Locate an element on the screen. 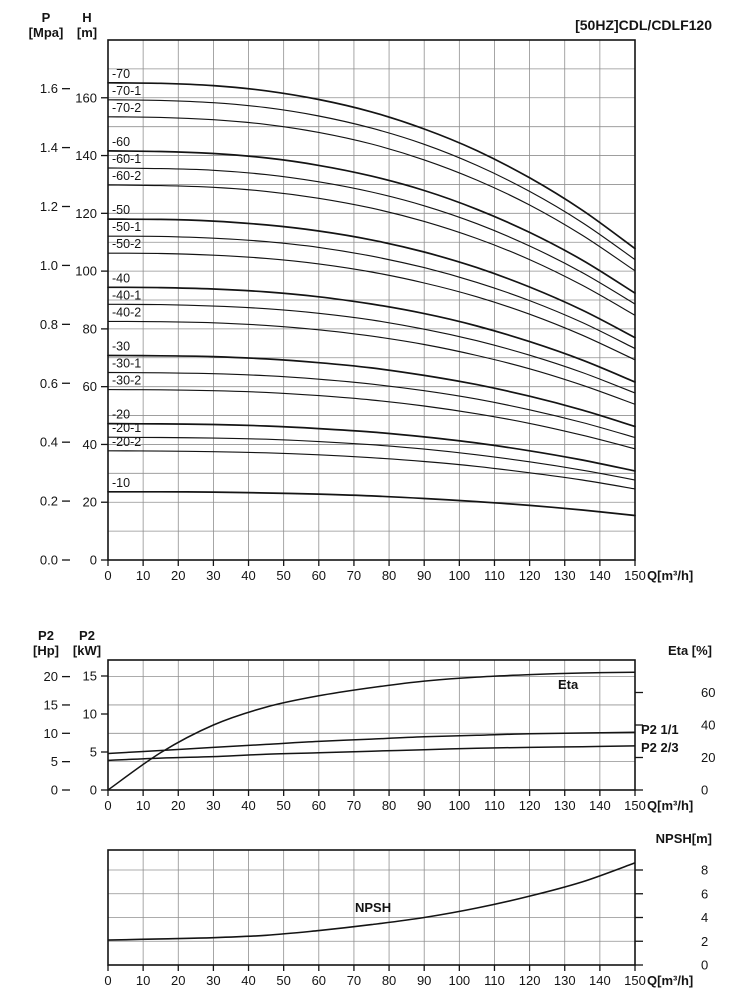 This screenshot has width=742, height=1000. h-tick-label: 20 is located at coordinates (90, 502).